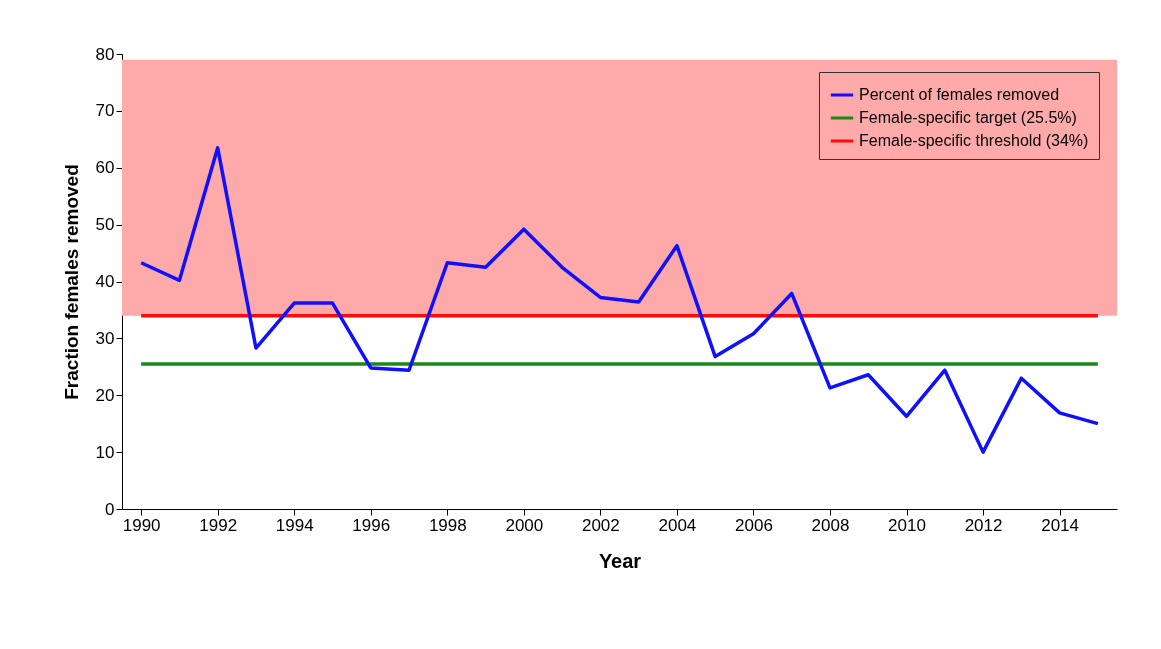 Image resolution: width=1161 pixels, height=649 pixels. Describe the element at coordinates (371, 525) in the screenshot. I see `x-tick-label: 1996` at that location.